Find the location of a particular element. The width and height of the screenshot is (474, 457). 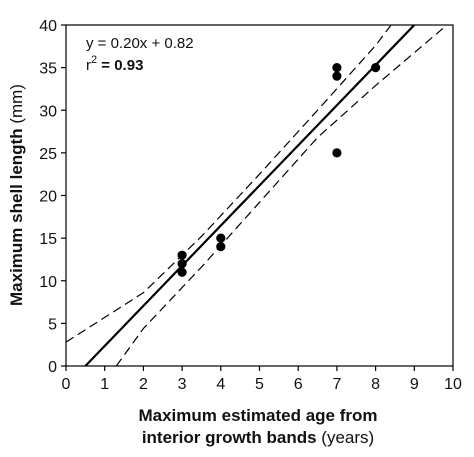

x-axis-title-line2-main: interior growth bands is located at coordinates (229, 437).